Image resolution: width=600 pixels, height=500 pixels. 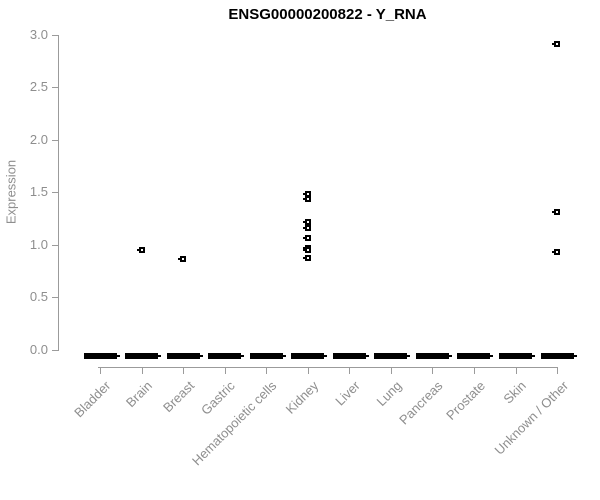 I want to click on y-axis-line, so click(x=58, y=192).